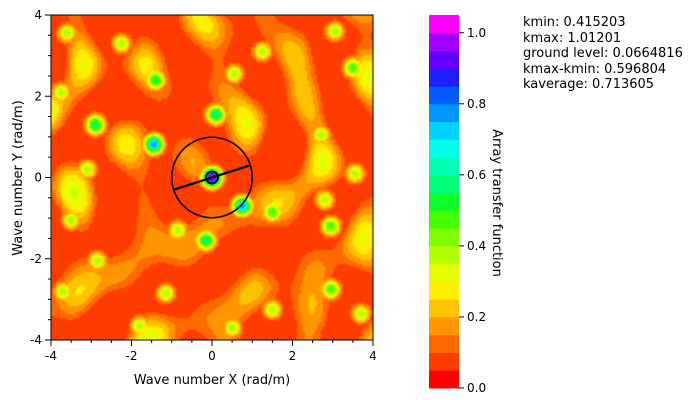 This screenshot has width=689, height=400. I want to click on y-axis: -4 -2 0 2 4, so click(40, 177).